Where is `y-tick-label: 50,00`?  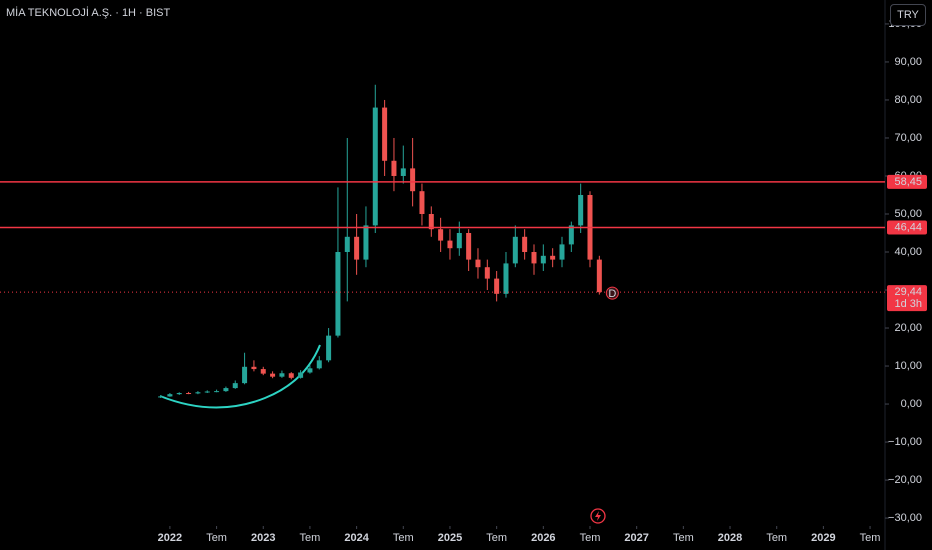 y-tick-label: 50,00 is located at coordinates (908, 214).